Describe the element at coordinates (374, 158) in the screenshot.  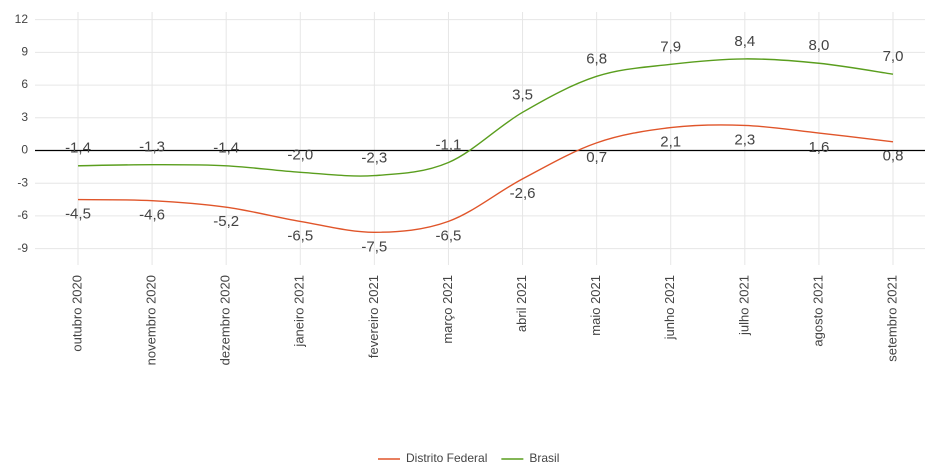
I see `data-label: -2,3` at that location.